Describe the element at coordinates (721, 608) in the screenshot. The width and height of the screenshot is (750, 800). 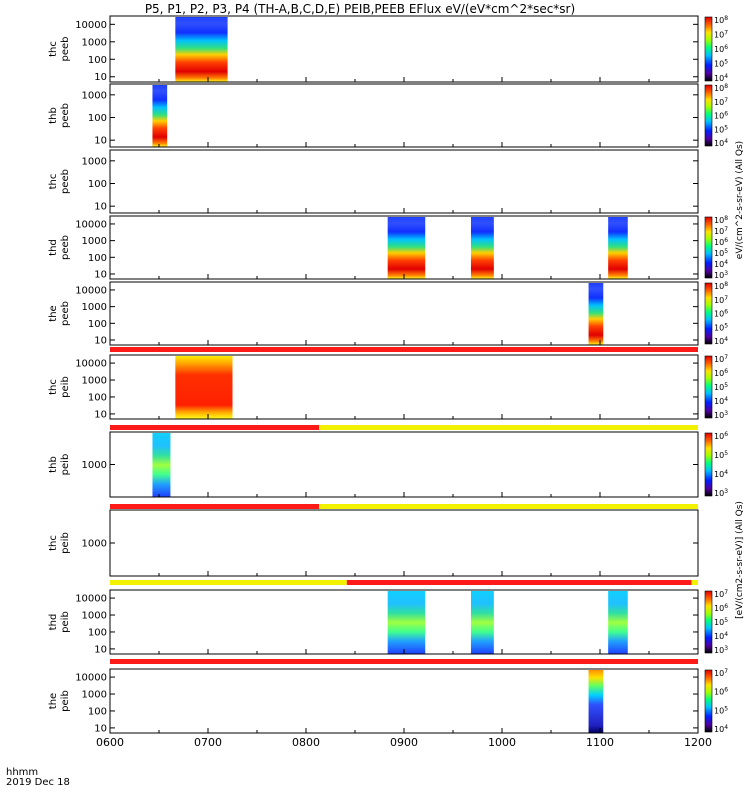
I see `colorbar-label-thd-peib: 10⁶` at that location.